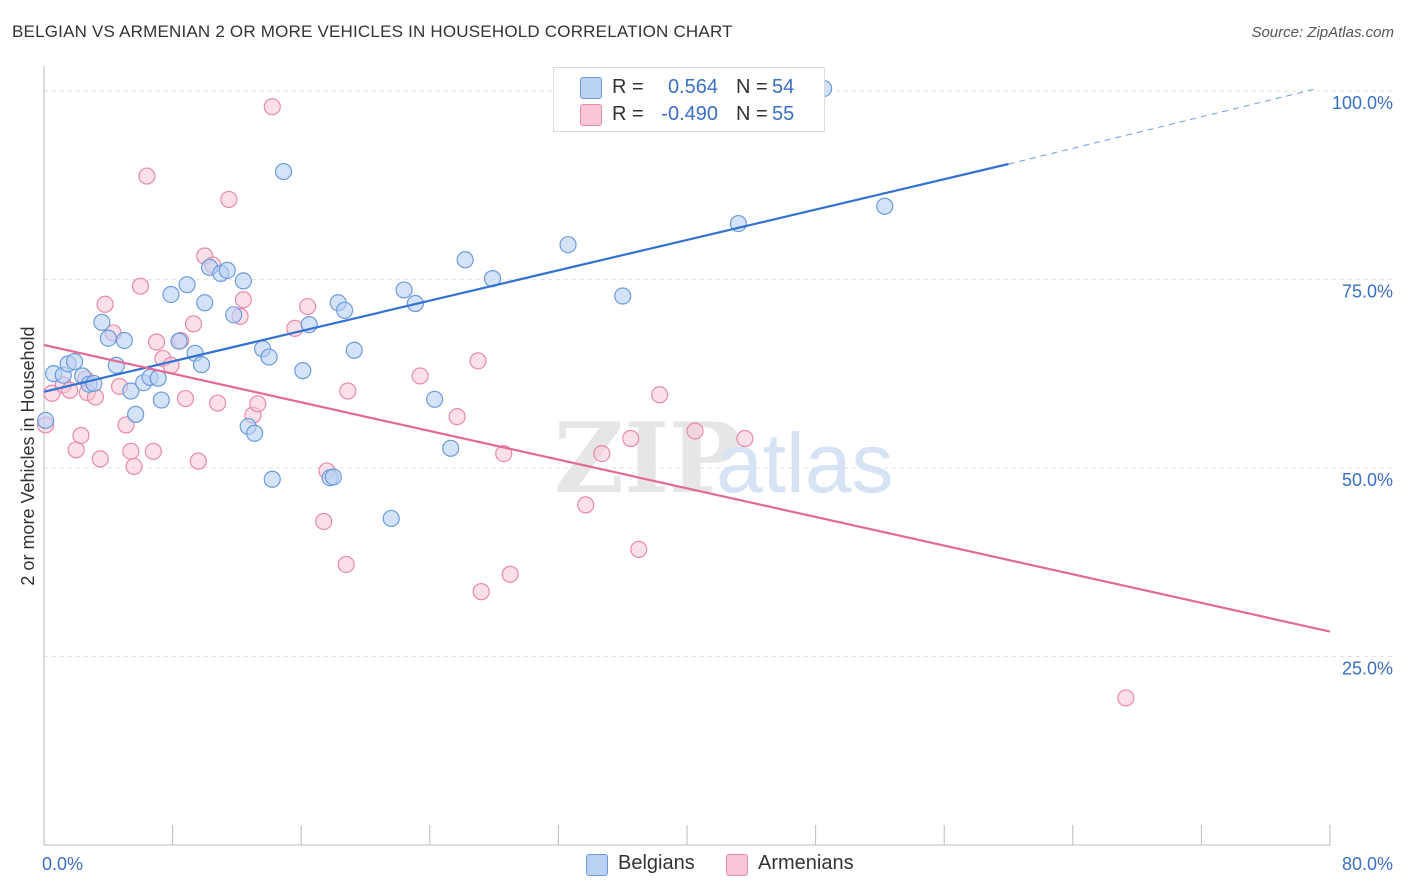  I want to click on x-tick-label: 0.0%, so click(62, 864).